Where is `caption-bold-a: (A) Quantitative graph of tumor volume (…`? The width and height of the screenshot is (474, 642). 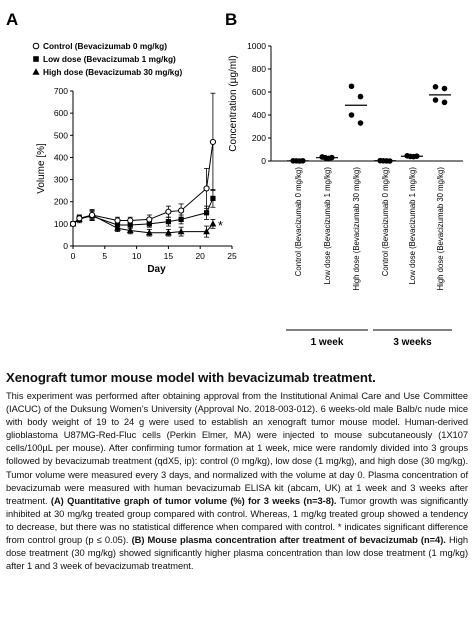 caption-bold-a: (A) Quantitative graph of tumor volume (… is located at coordinates (193, 500).